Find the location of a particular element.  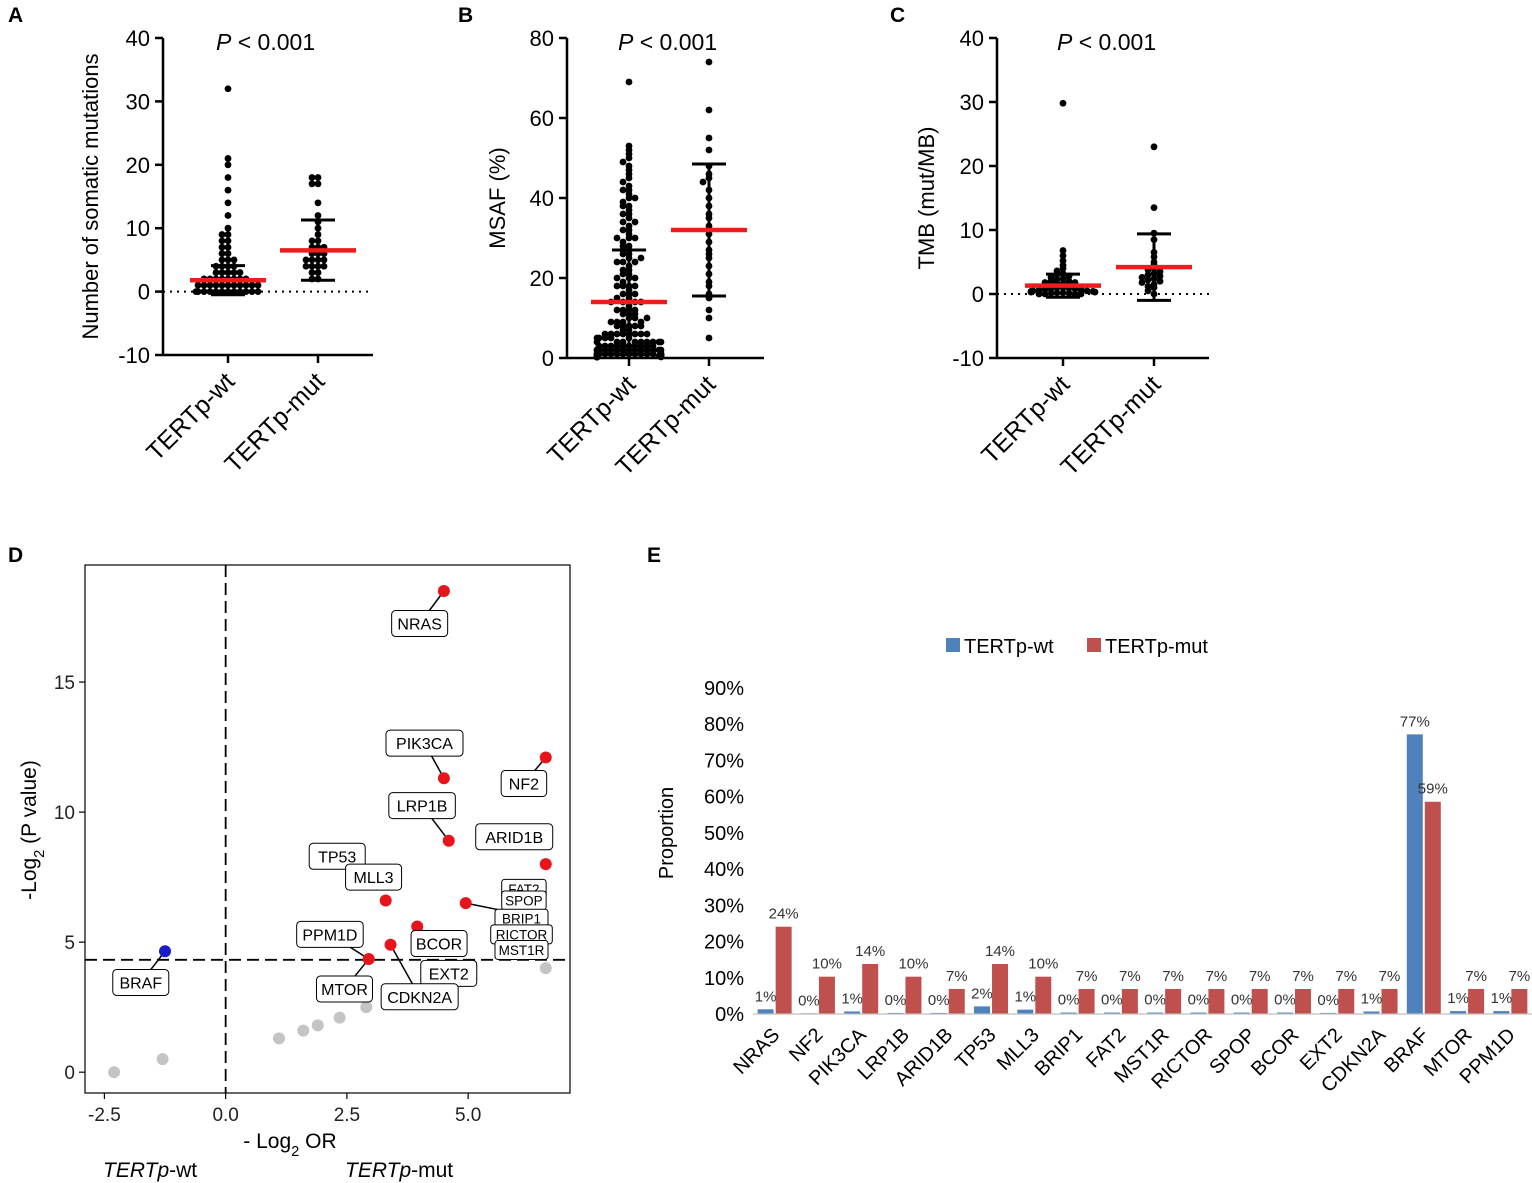

y-tick-label-c: 10 is located at coordinates (972, 230).